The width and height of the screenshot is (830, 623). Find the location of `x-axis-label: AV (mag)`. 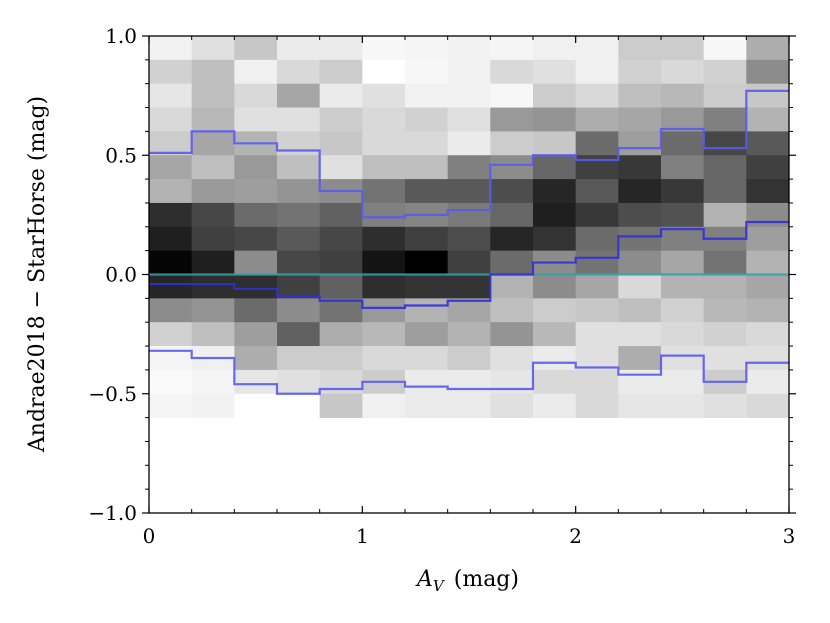

x-axis-label: AV (mag) is located at coordinates (467, 581).